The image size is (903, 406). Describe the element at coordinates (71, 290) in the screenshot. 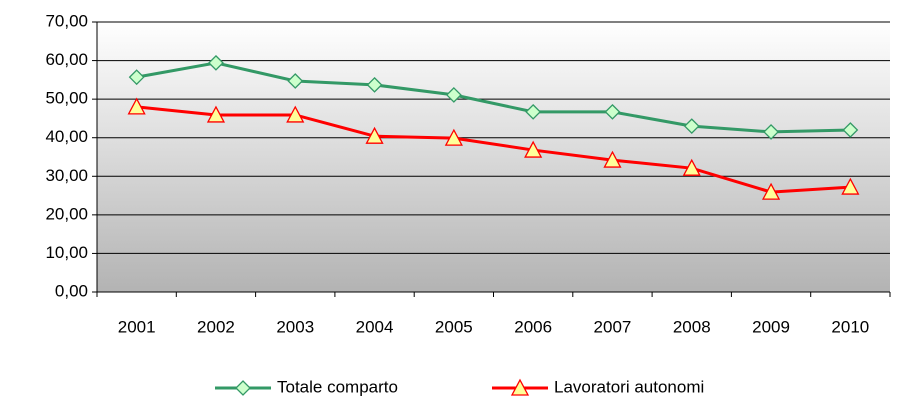

I see `y-tick-label: 0,00` at that location.